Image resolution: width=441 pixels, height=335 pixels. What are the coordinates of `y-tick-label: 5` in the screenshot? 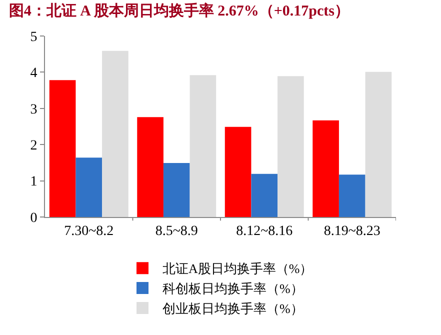 It's located at (34, 37).